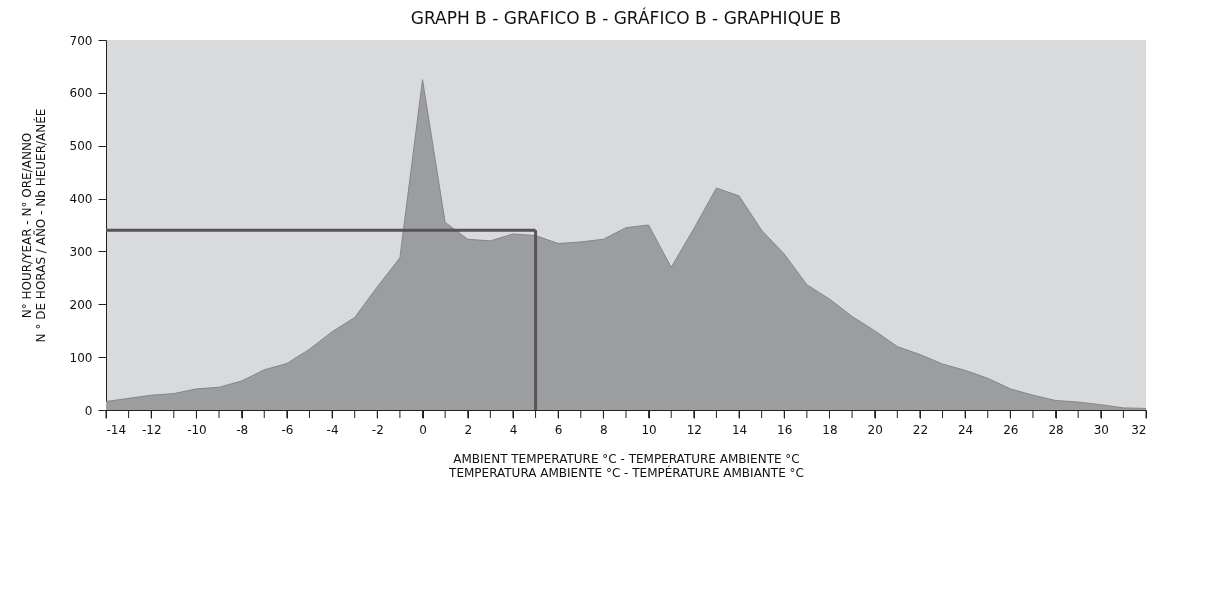 This screenshot has height=616, width=1222. What do you see at coordinates (197, 429) in the screenshot?
I see `x-tick-label: -10` at bounding box center [197, 429].